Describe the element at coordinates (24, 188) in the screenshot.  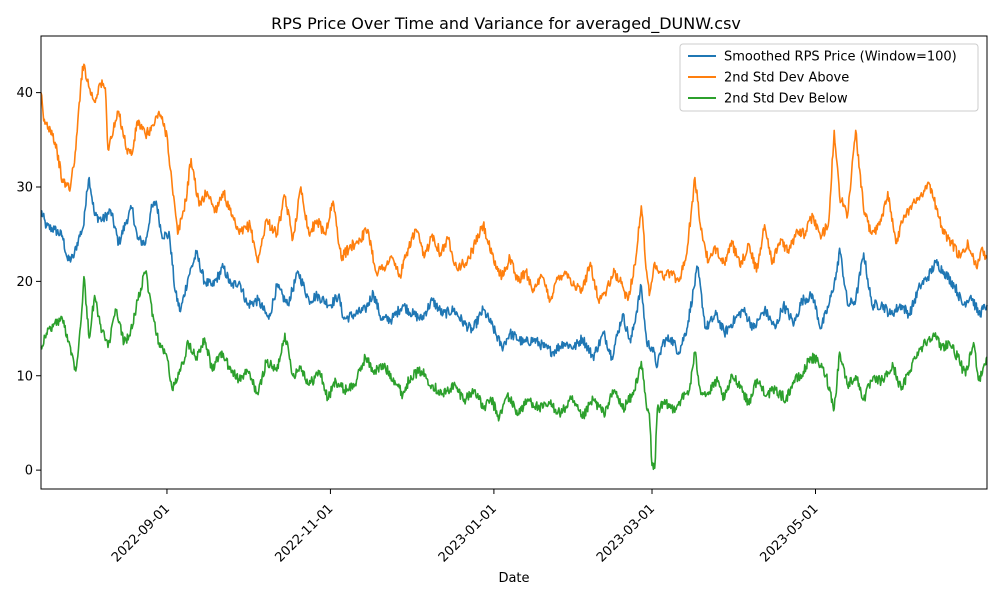
I see `y-tick-label: 30` at that location.